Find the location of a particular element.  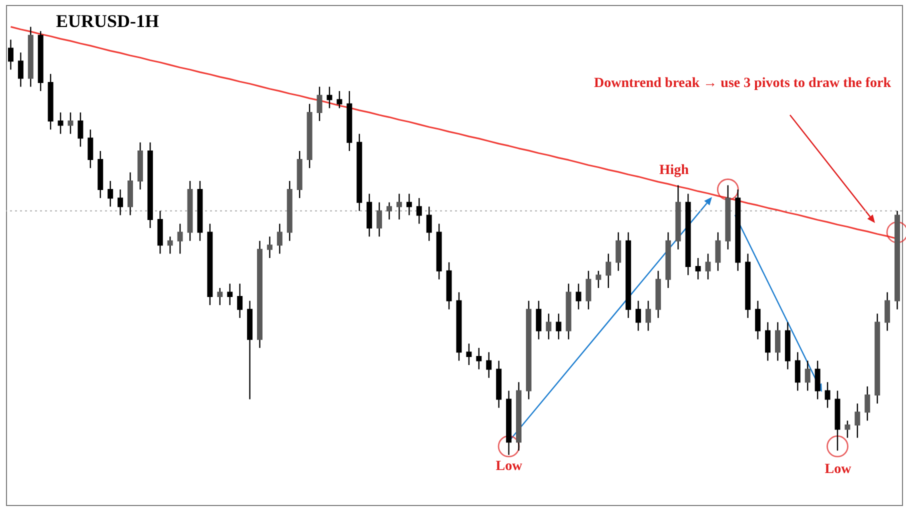

annotation: High is located at coordinates (674, 170).